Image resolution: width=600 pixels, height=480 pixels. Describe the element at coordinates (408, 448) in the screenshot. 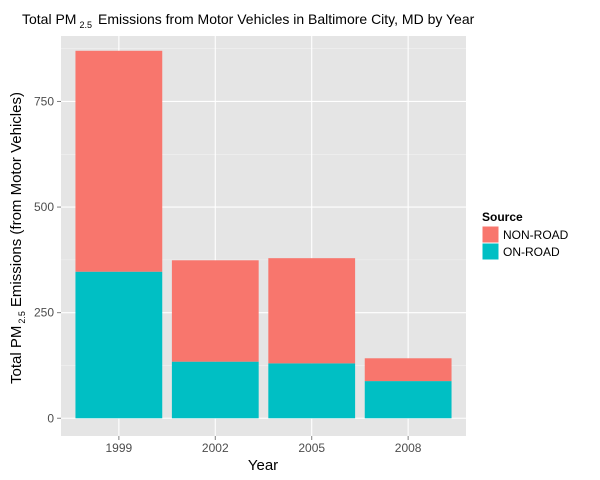

I see `x-tick-label: 2008` at that location.